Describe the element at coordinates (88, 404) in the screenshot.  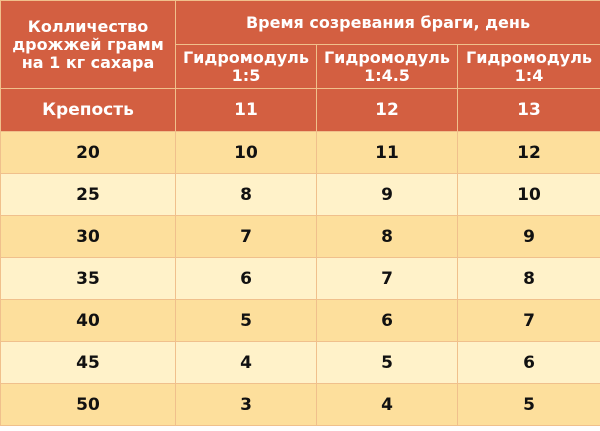
I see `yeast-amount-cell: 50` at that location.